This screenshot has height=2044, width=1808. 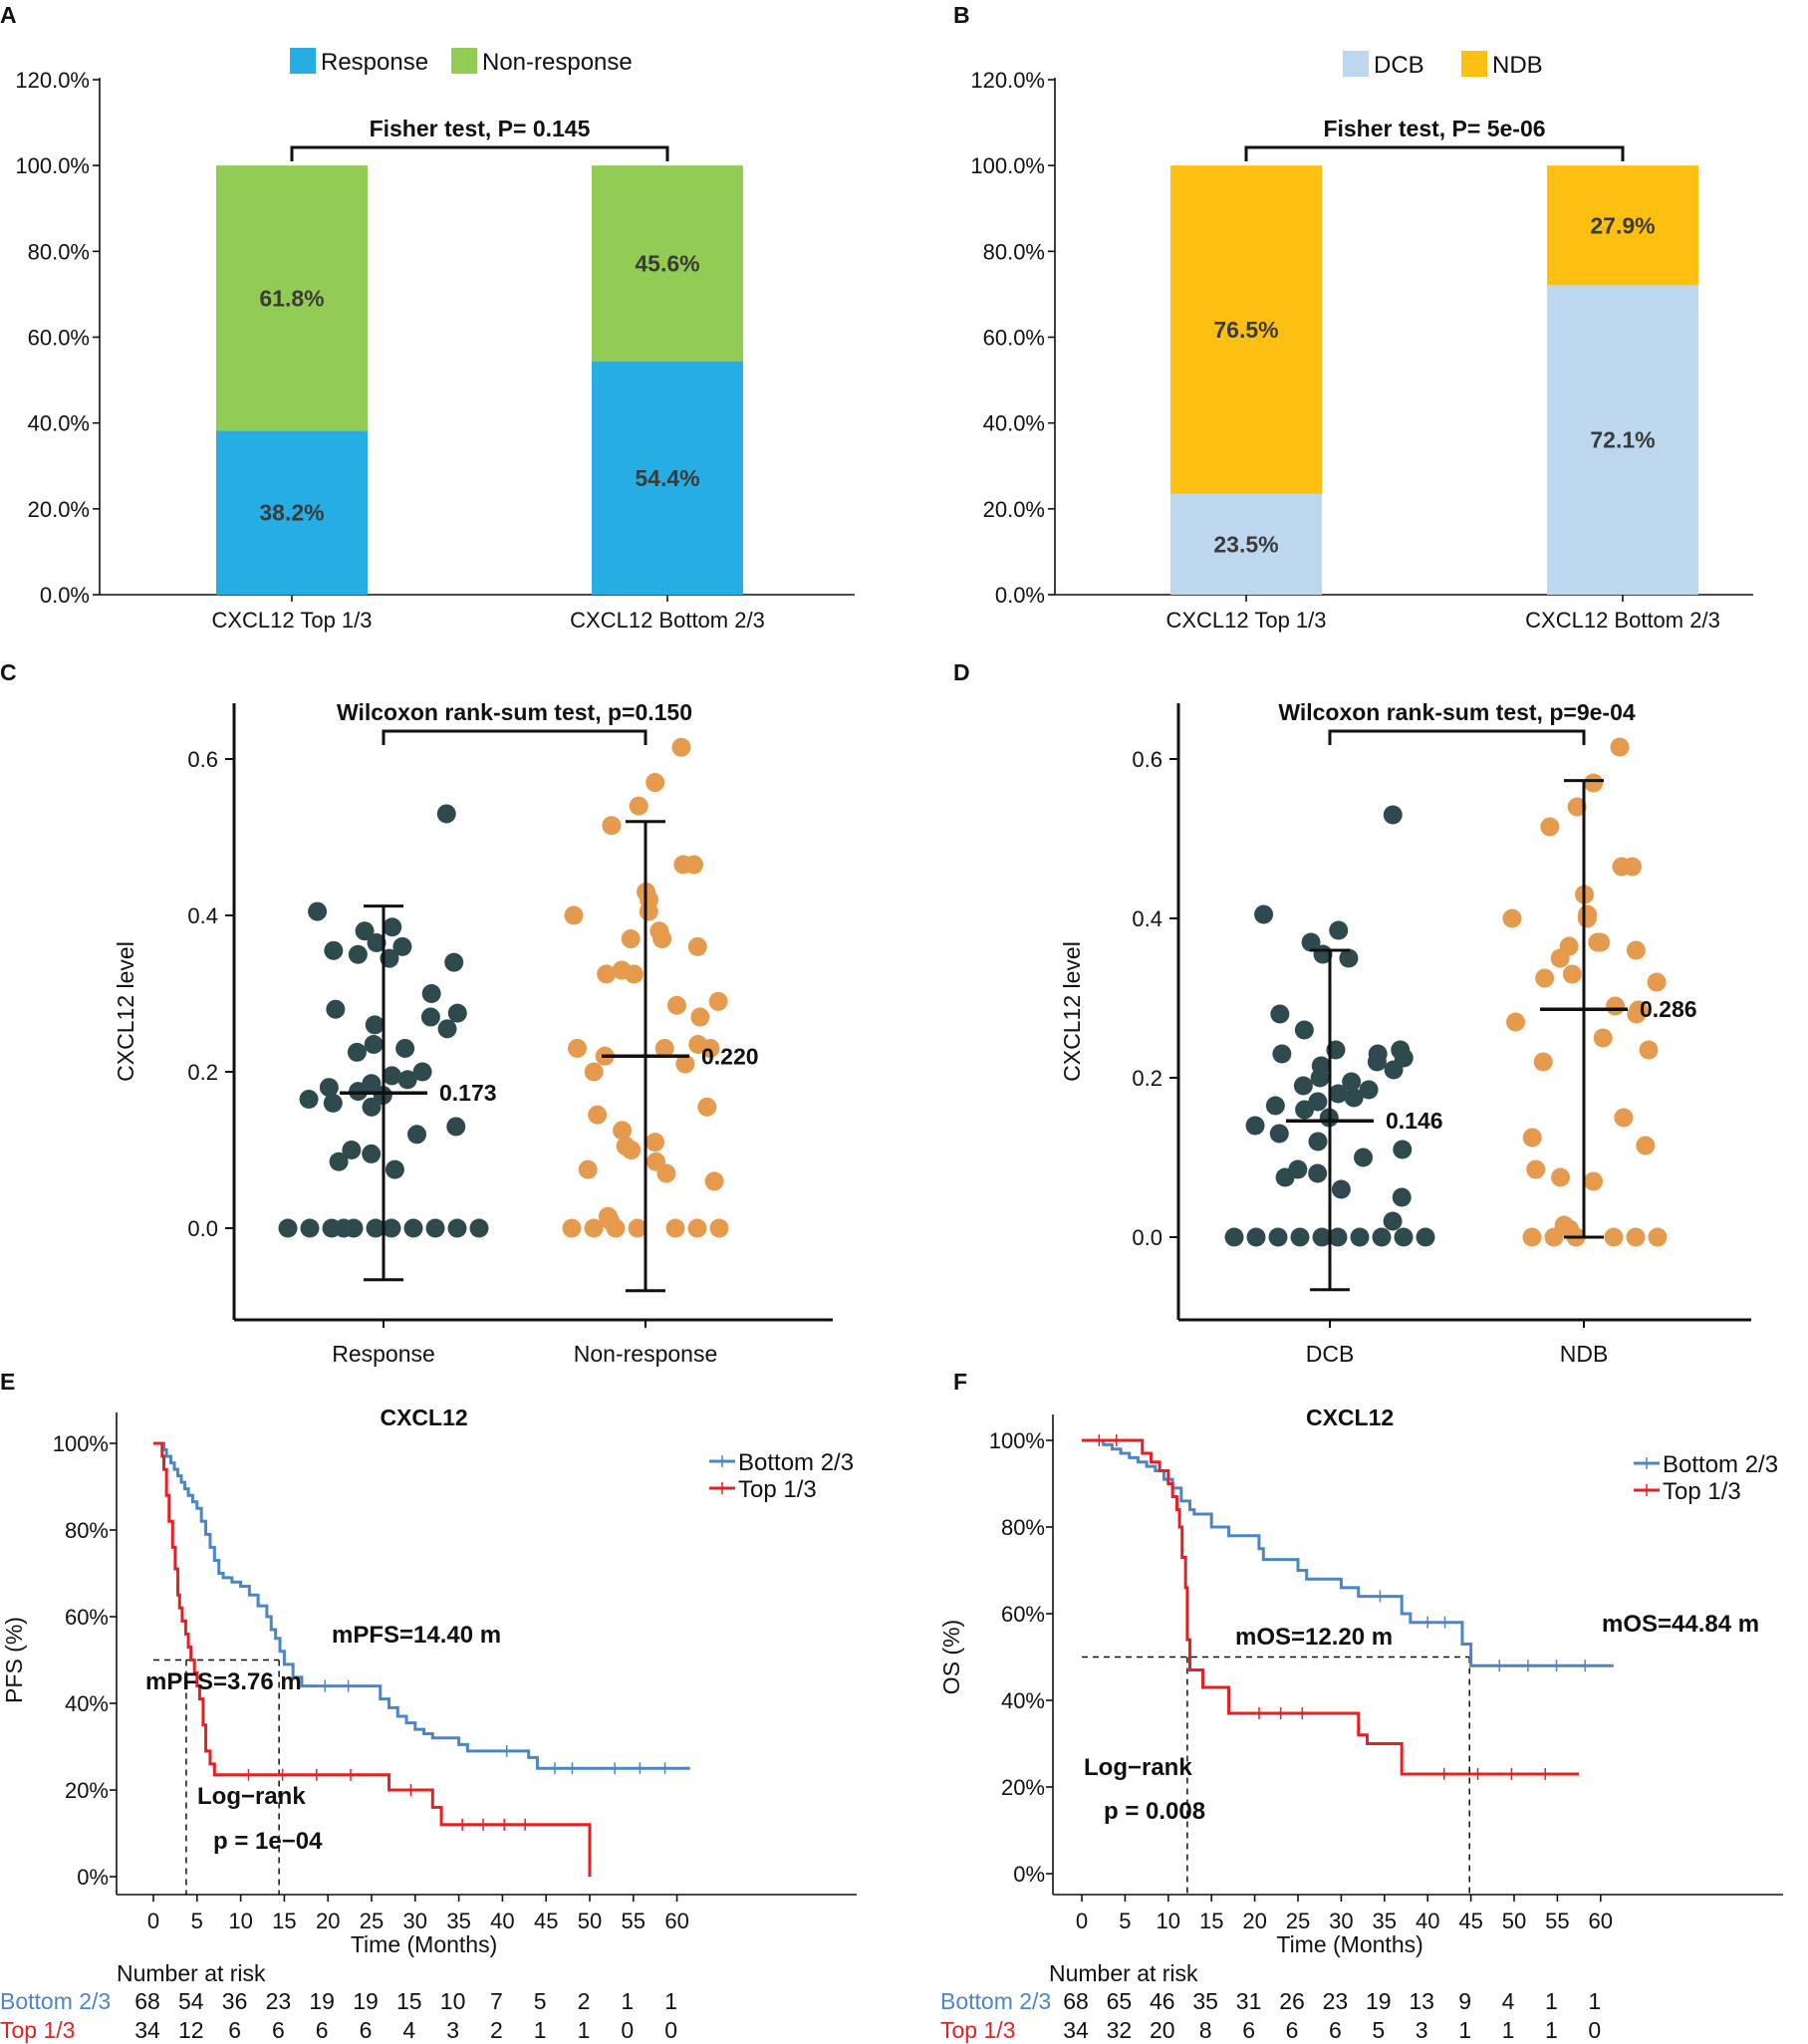 What do you see at coordinates (52, 165) in the screenshot?
I see `y-tick-label: 100.0%` at bounding box center [52, 165].